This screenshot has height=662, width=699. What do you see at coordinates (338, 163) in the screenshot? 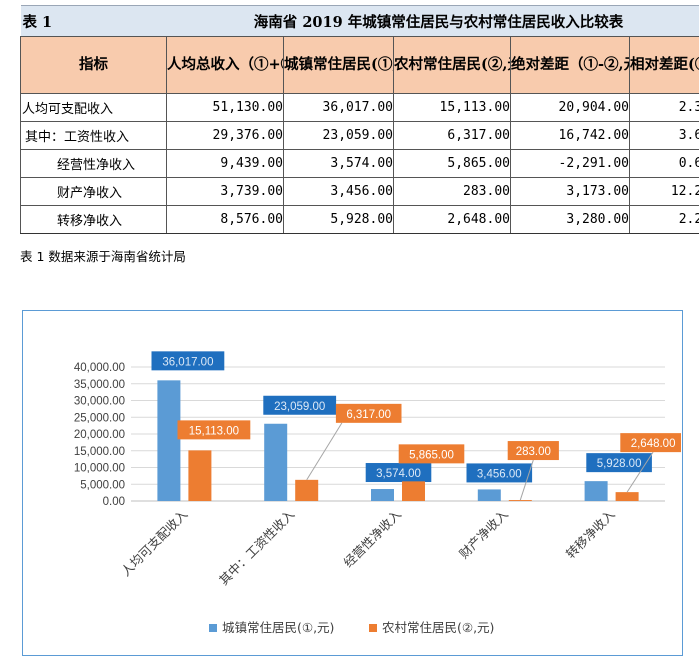
I see `cell-urban: 3,574.00` at bounding box center [338, 163].